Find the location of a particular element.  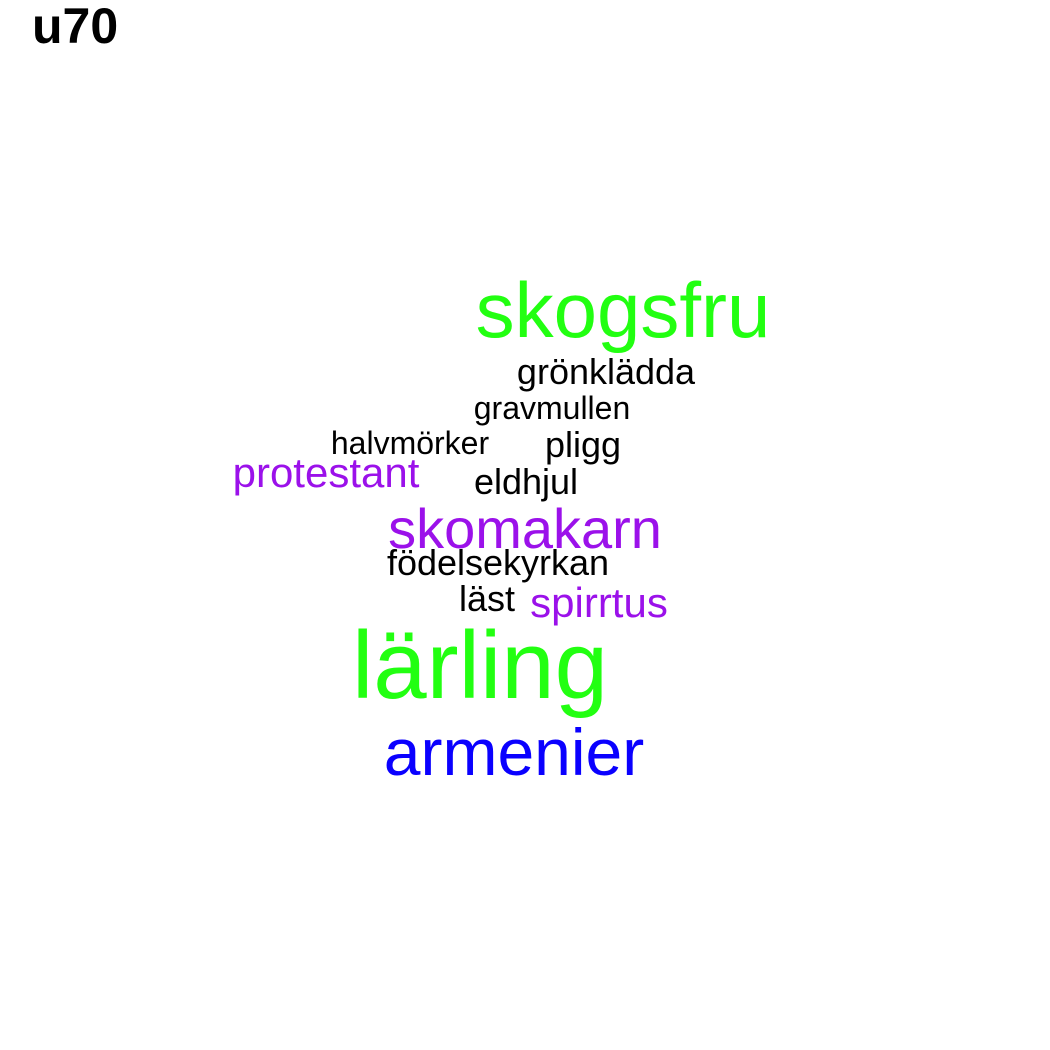

page-title: u70 is located at coordinates (75, 27).